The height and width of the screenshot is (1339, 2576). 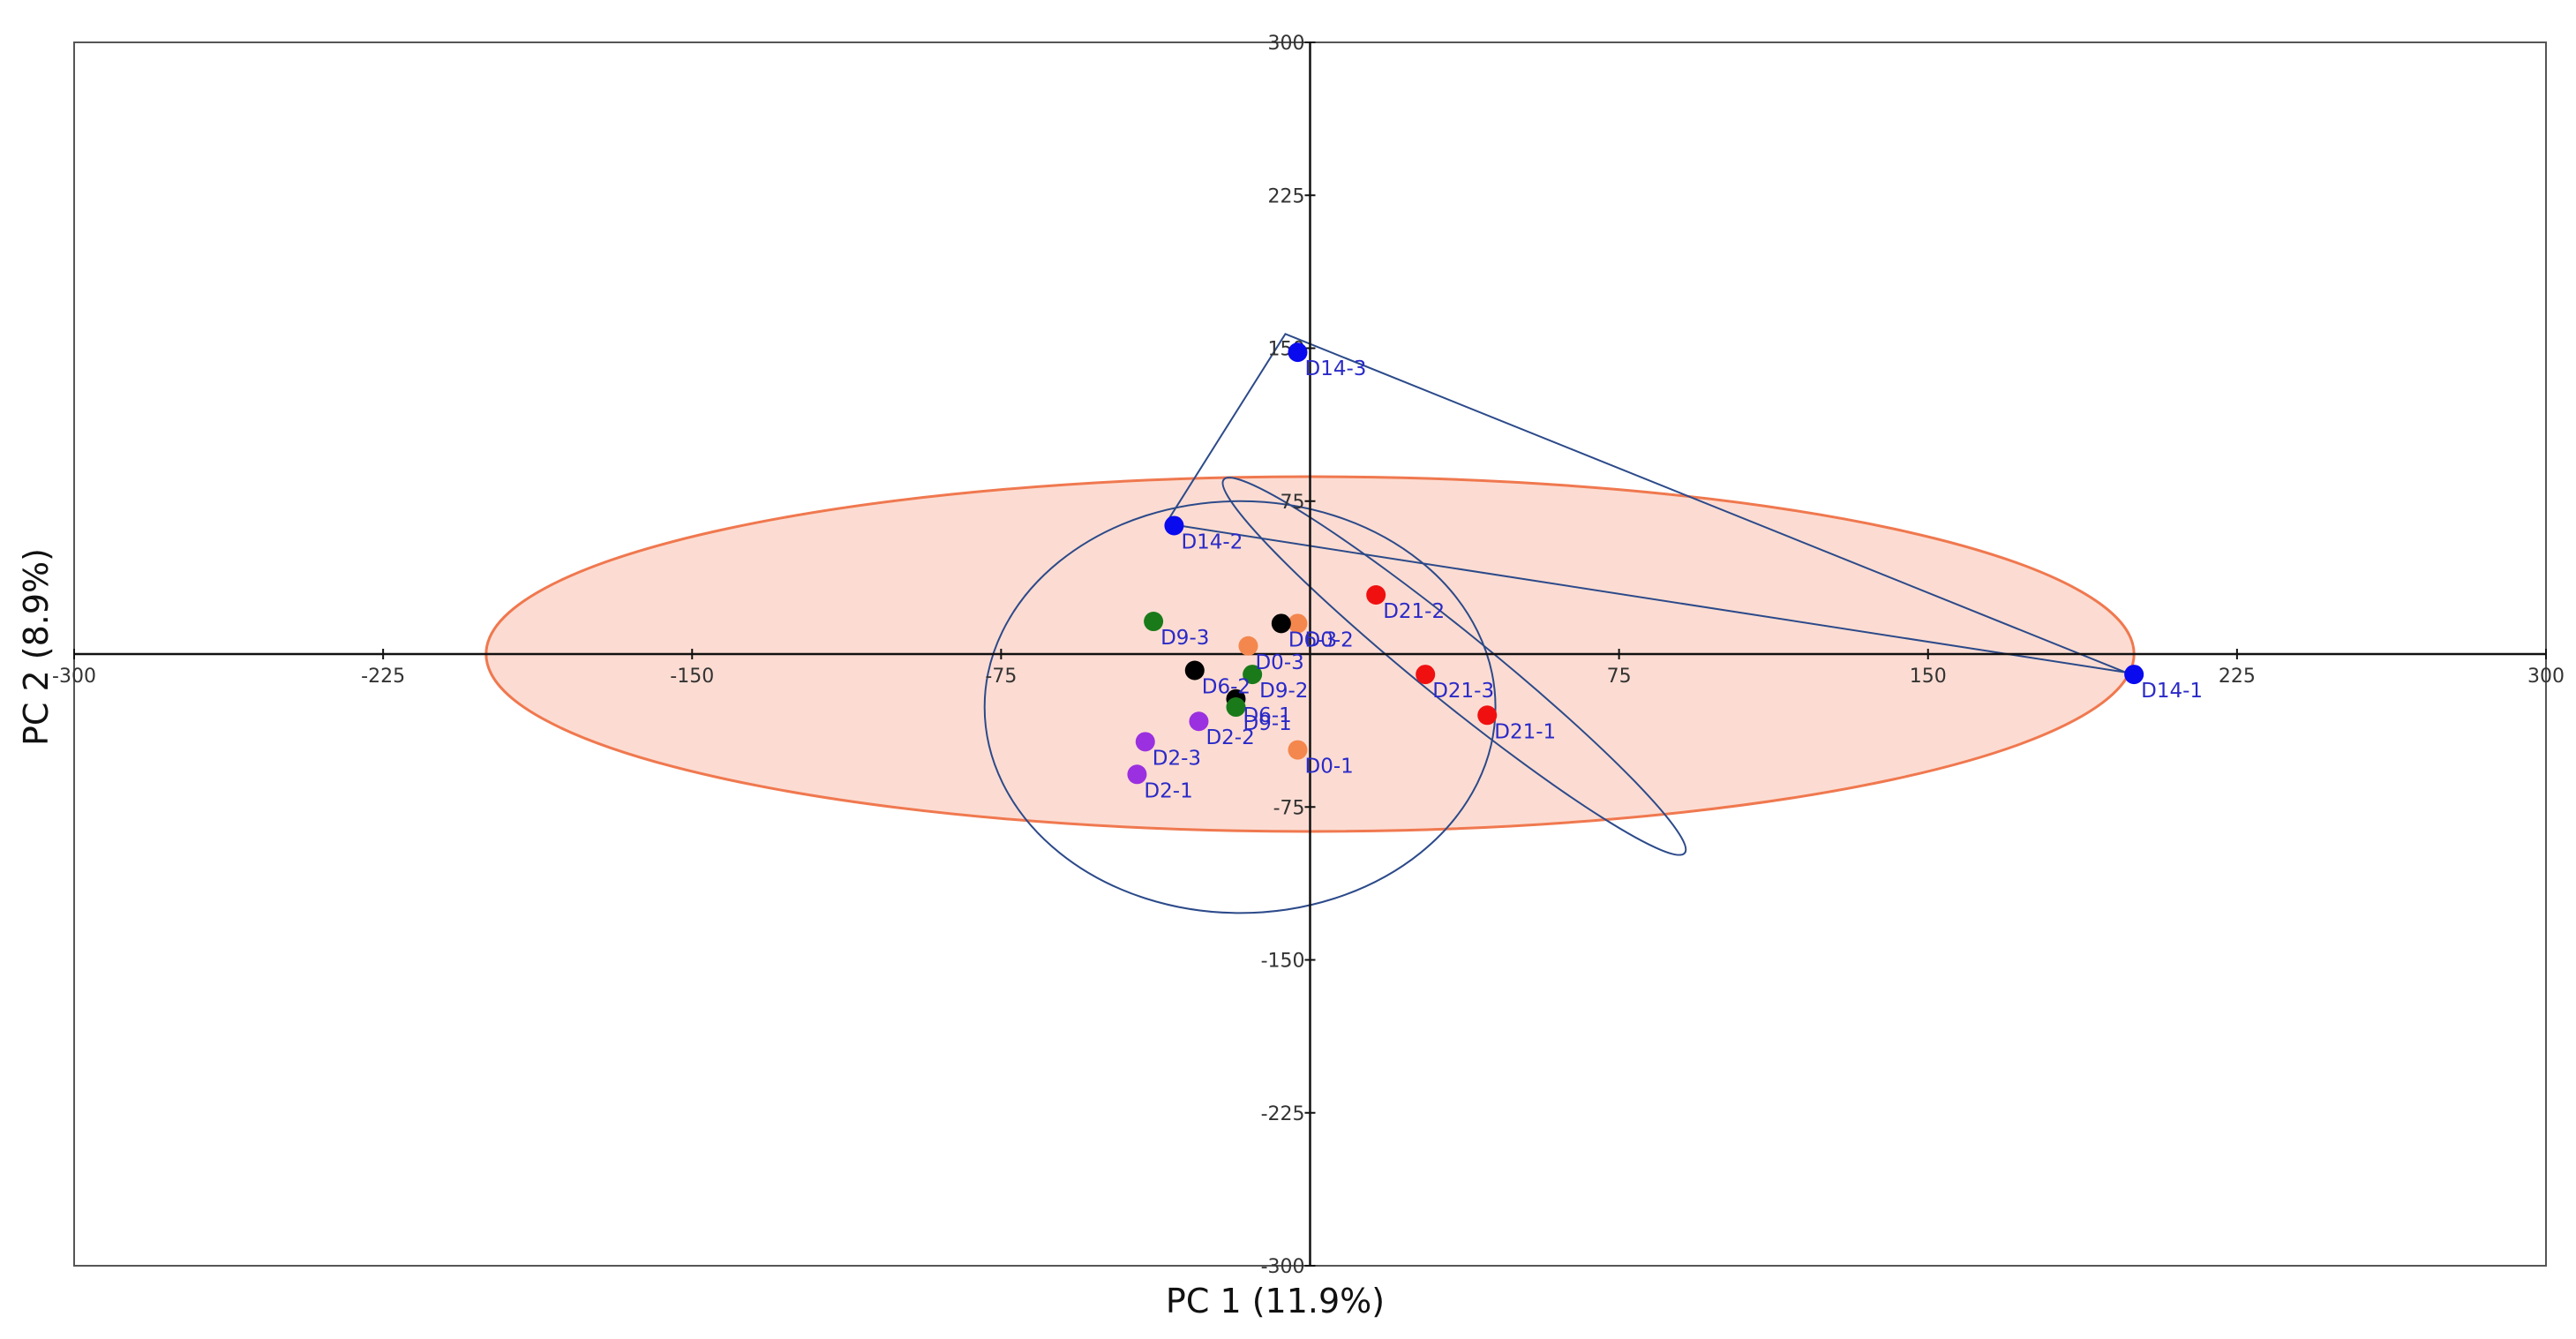 What do you see at coordinates (1283, 1267) in the screenshot?
I see `y-tick-label: -300` at bounding box center [1283, 1267].